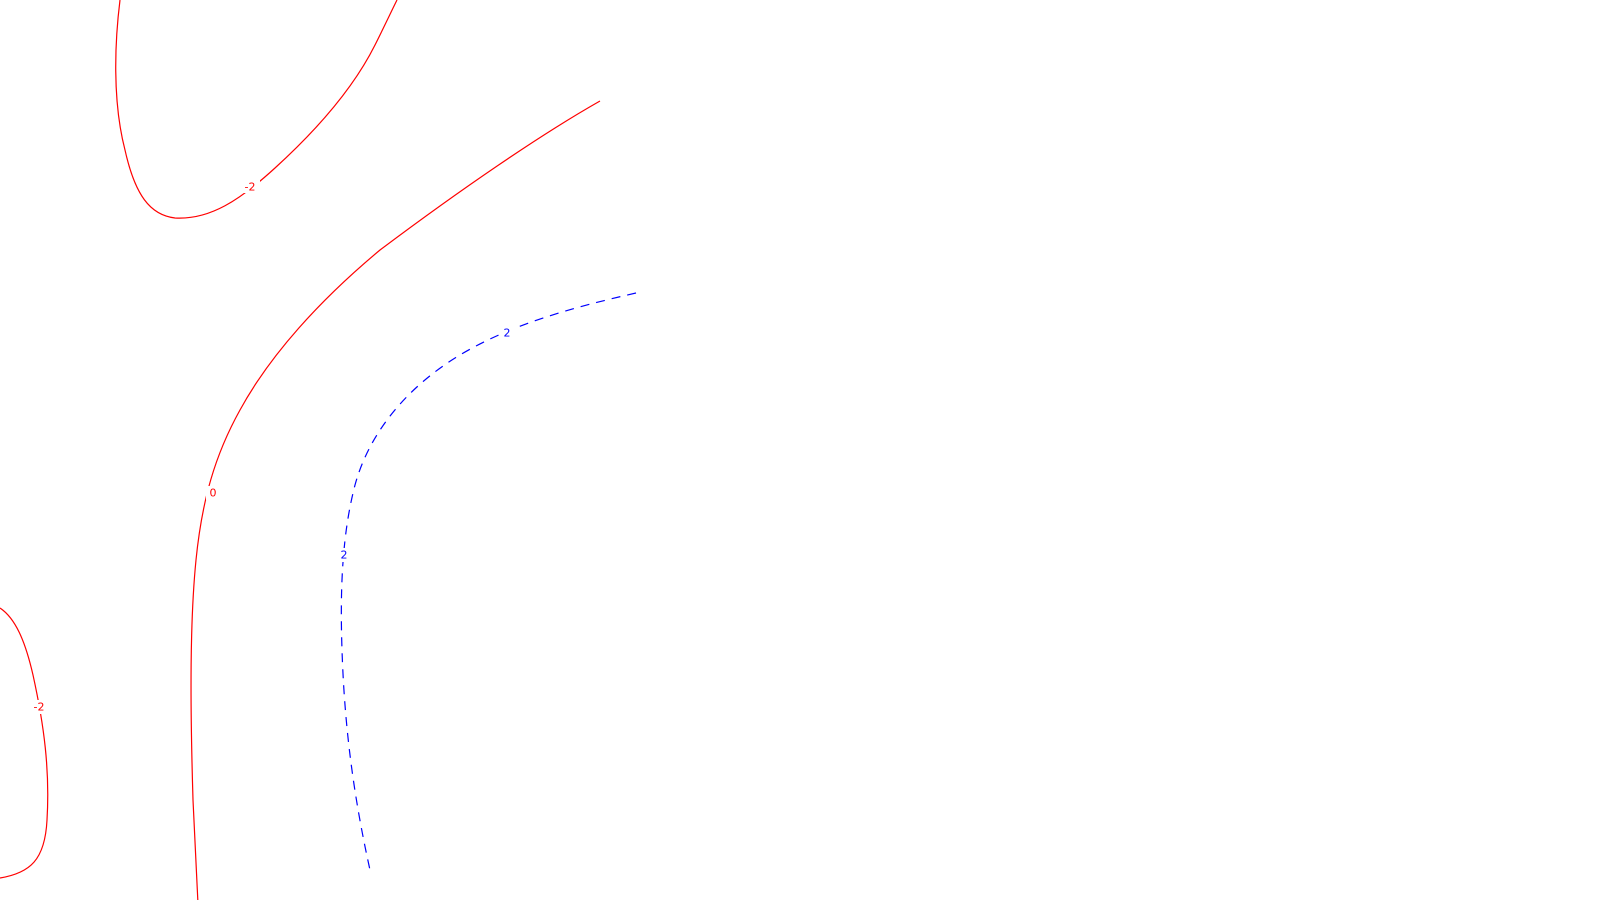 This screenshot has width=1600, height=900. I want to click on contour-label-pos2-a: 2, so click(507, 333).